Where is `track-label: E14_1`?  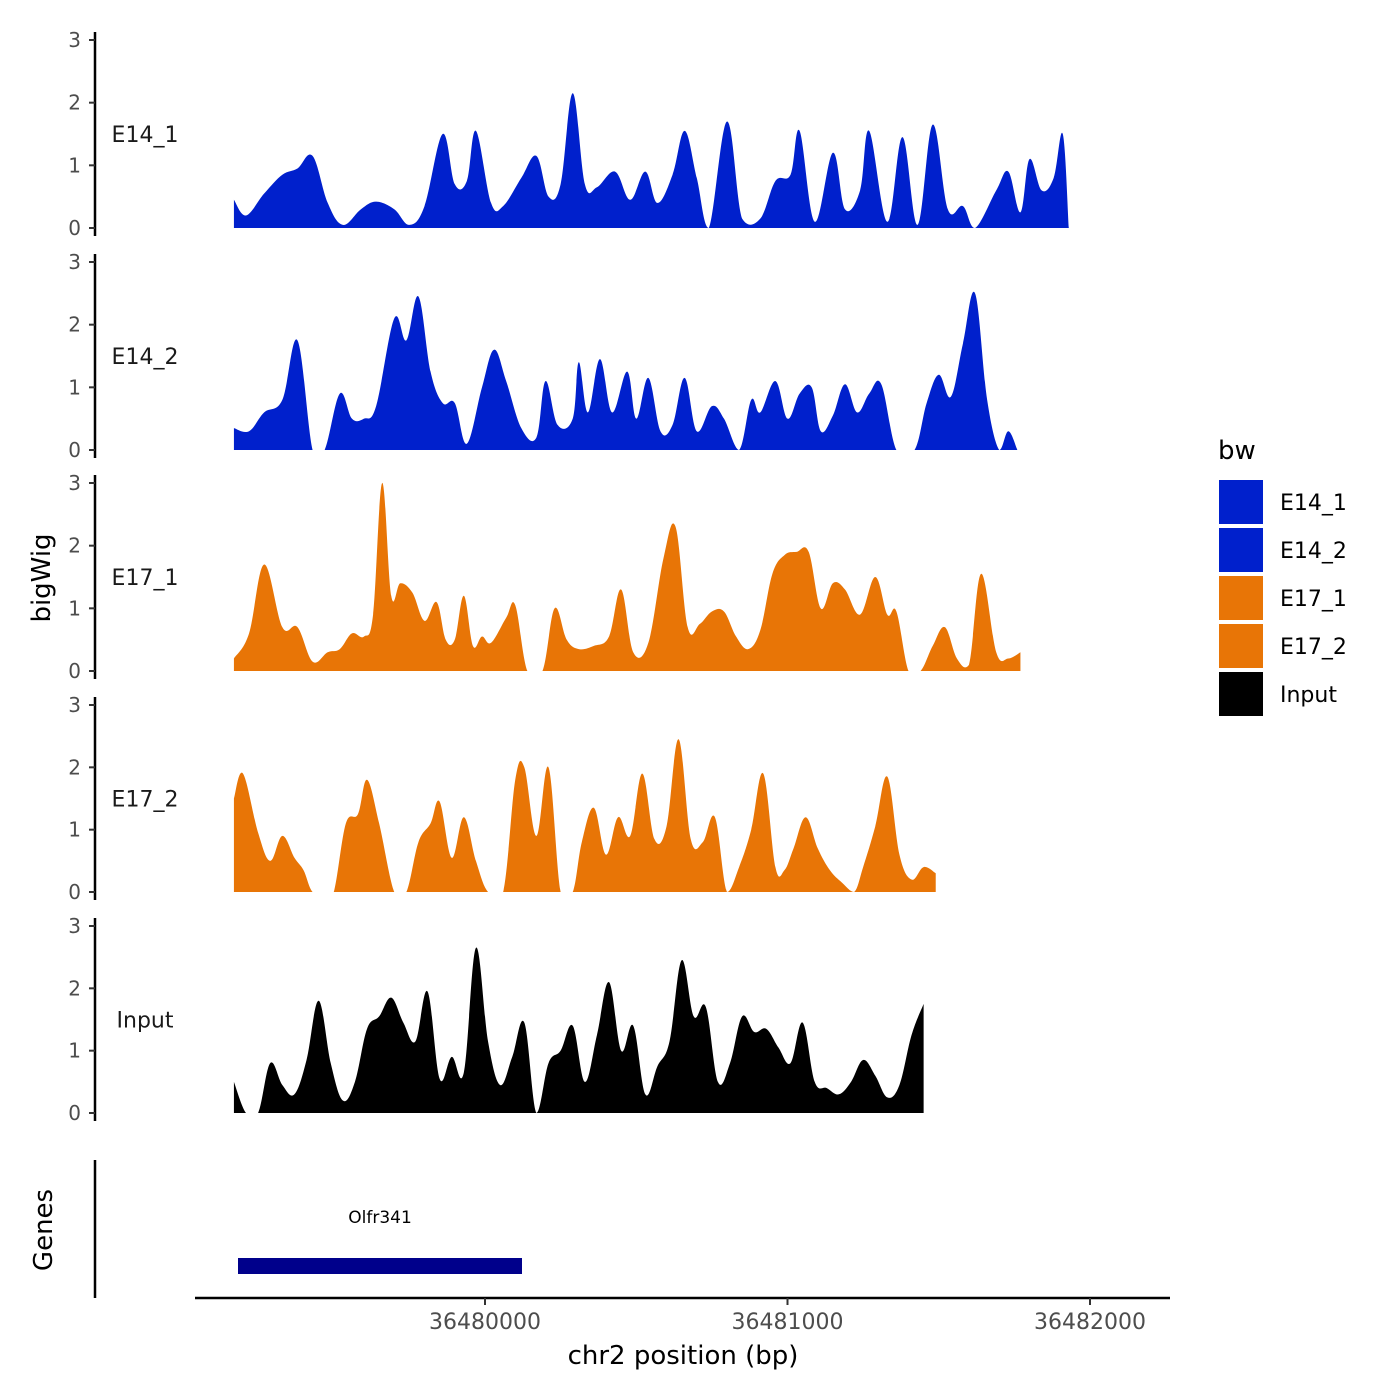 track-label: E14_1 is located at coordinates (145, 135).